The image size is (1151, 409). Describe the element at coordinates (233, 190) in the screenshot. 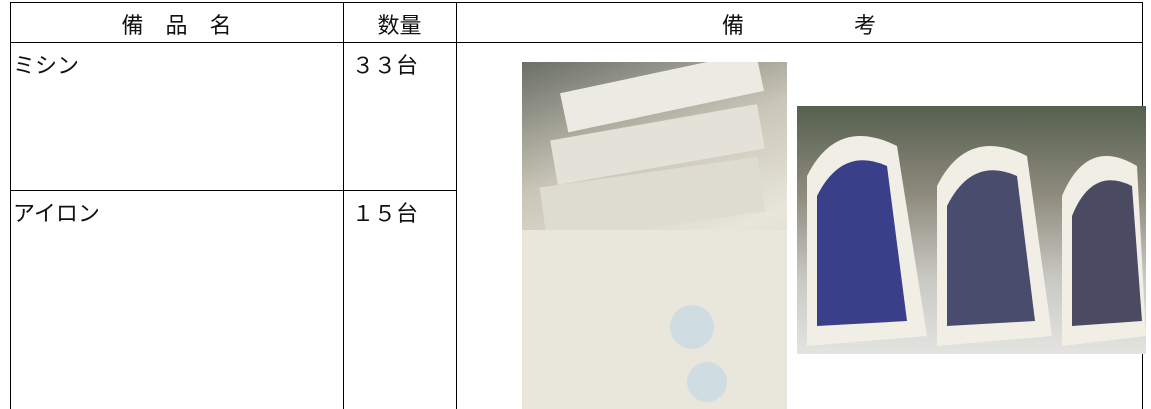

I see `row-separator` at that location.